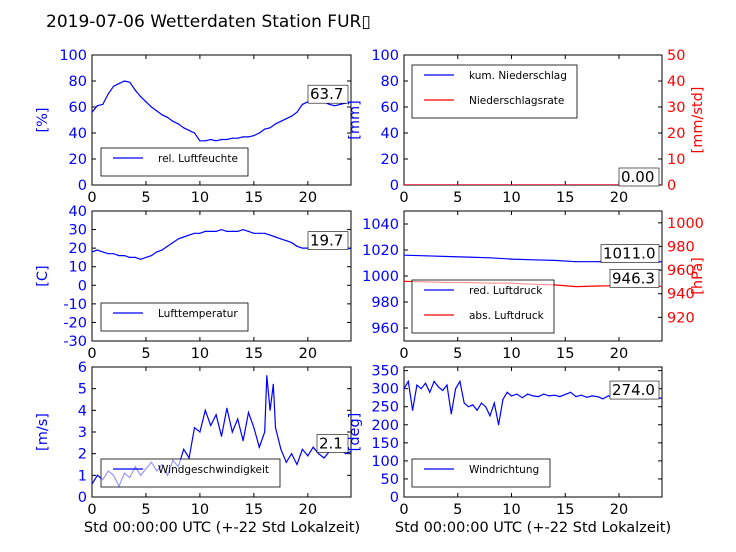  What do you see at coordinates (43, 275) in the screenshot?
I see `y-axis-label: [C]` at bounding box center [43, 275].